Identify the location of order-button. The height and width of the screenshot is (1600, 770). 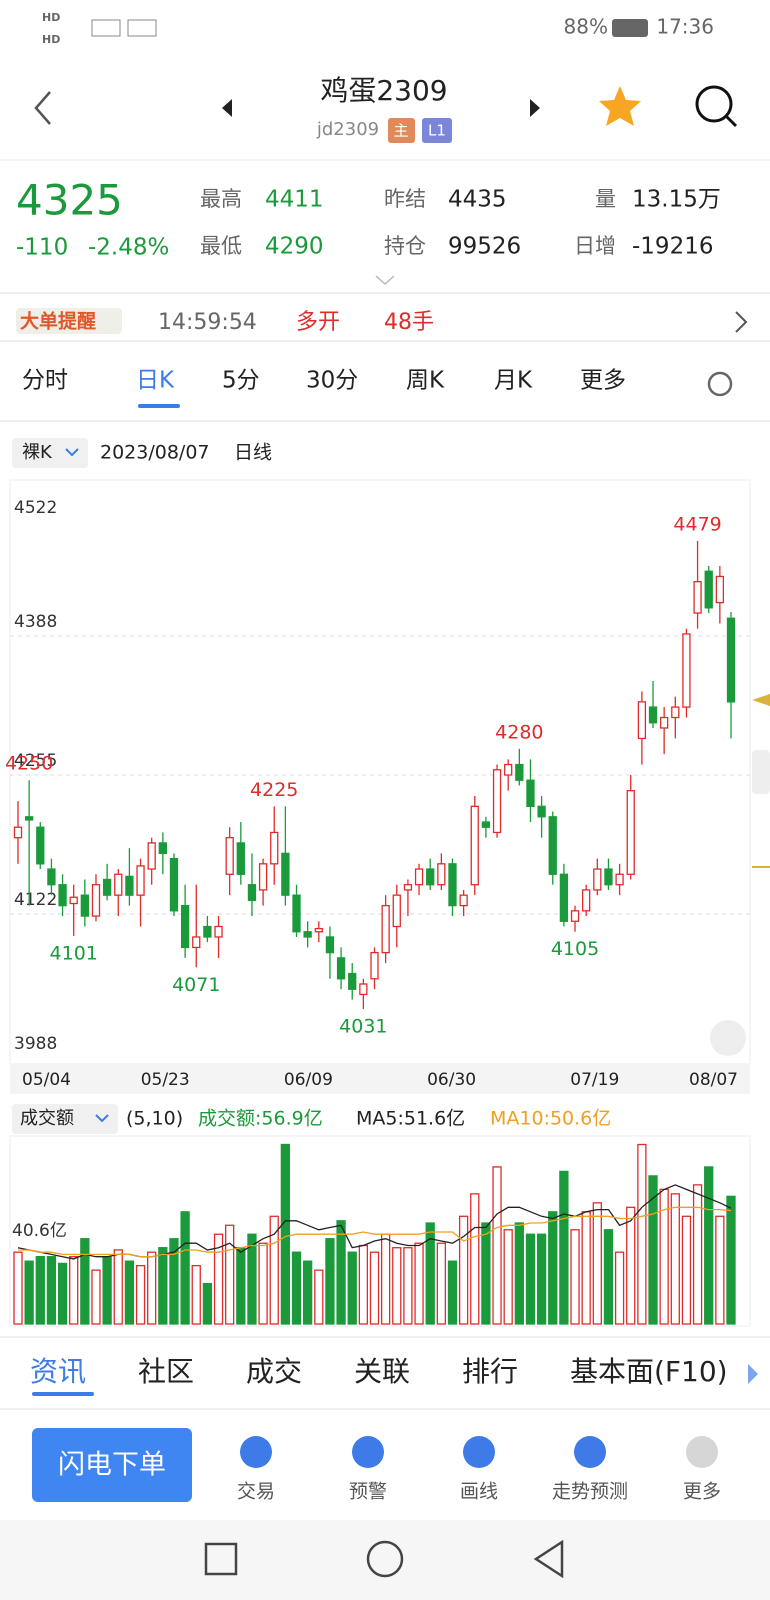
(112, 1465).